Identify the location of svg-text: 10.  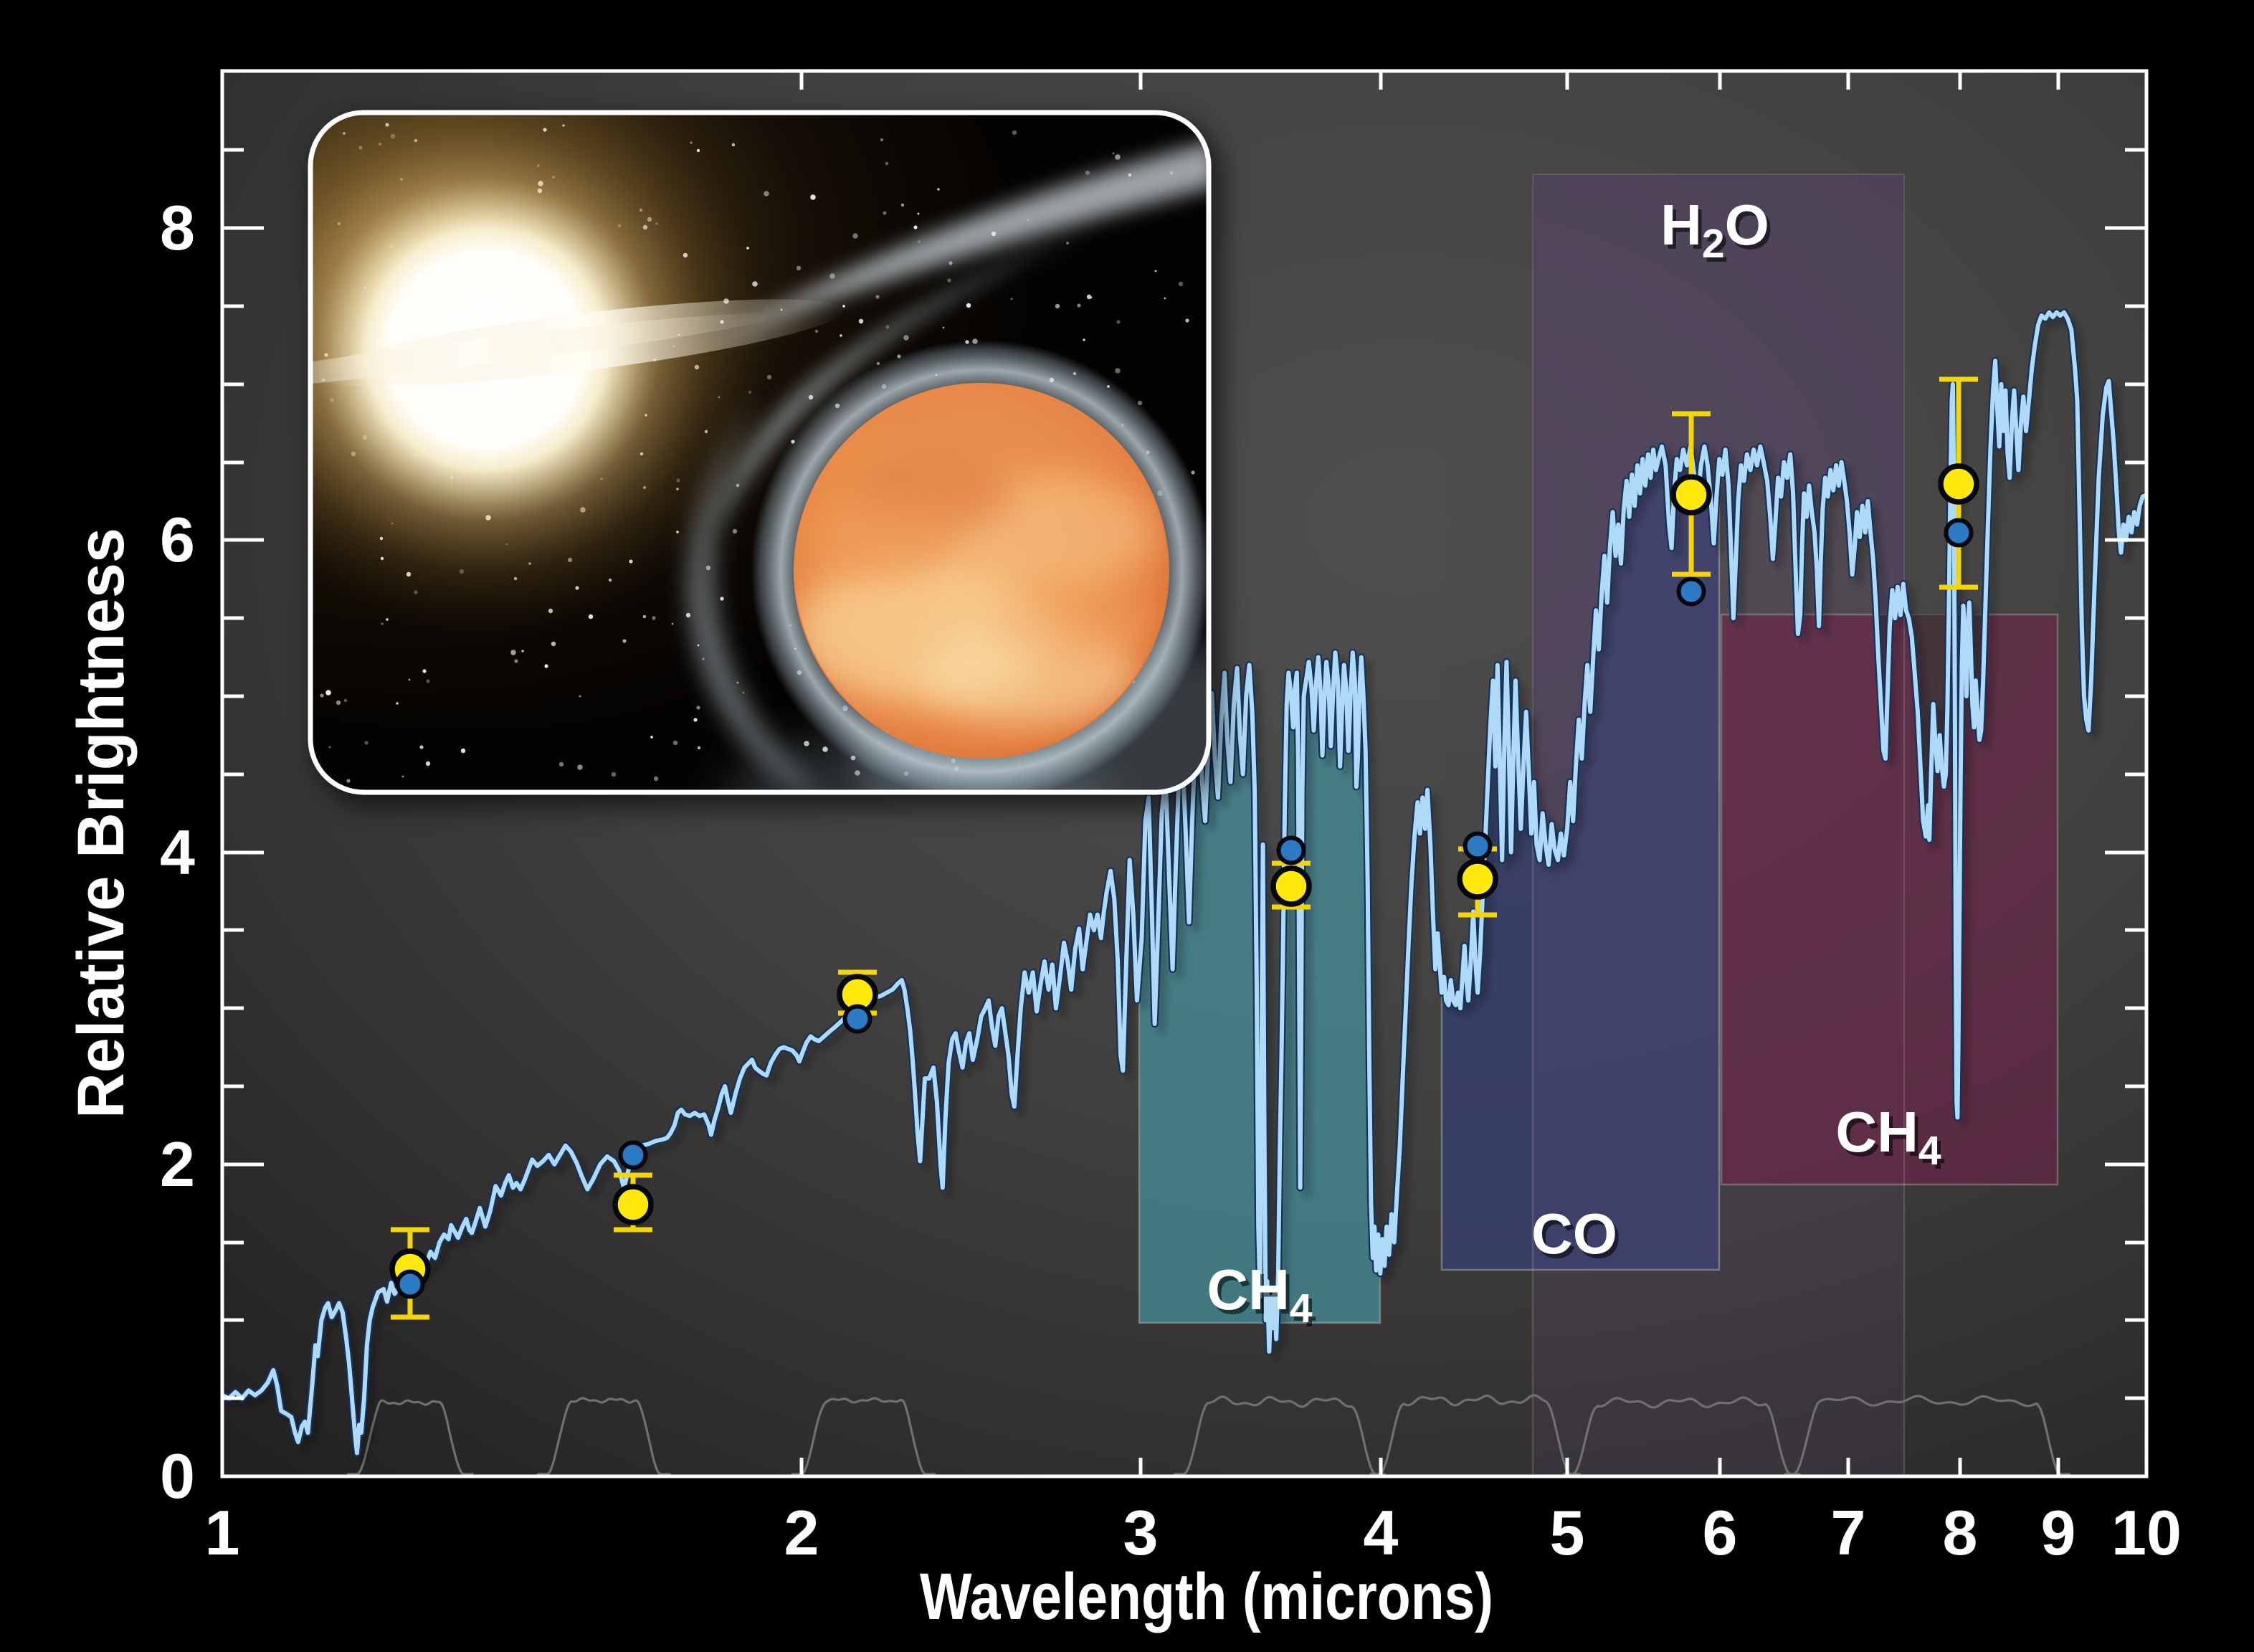
(2146, 1532).